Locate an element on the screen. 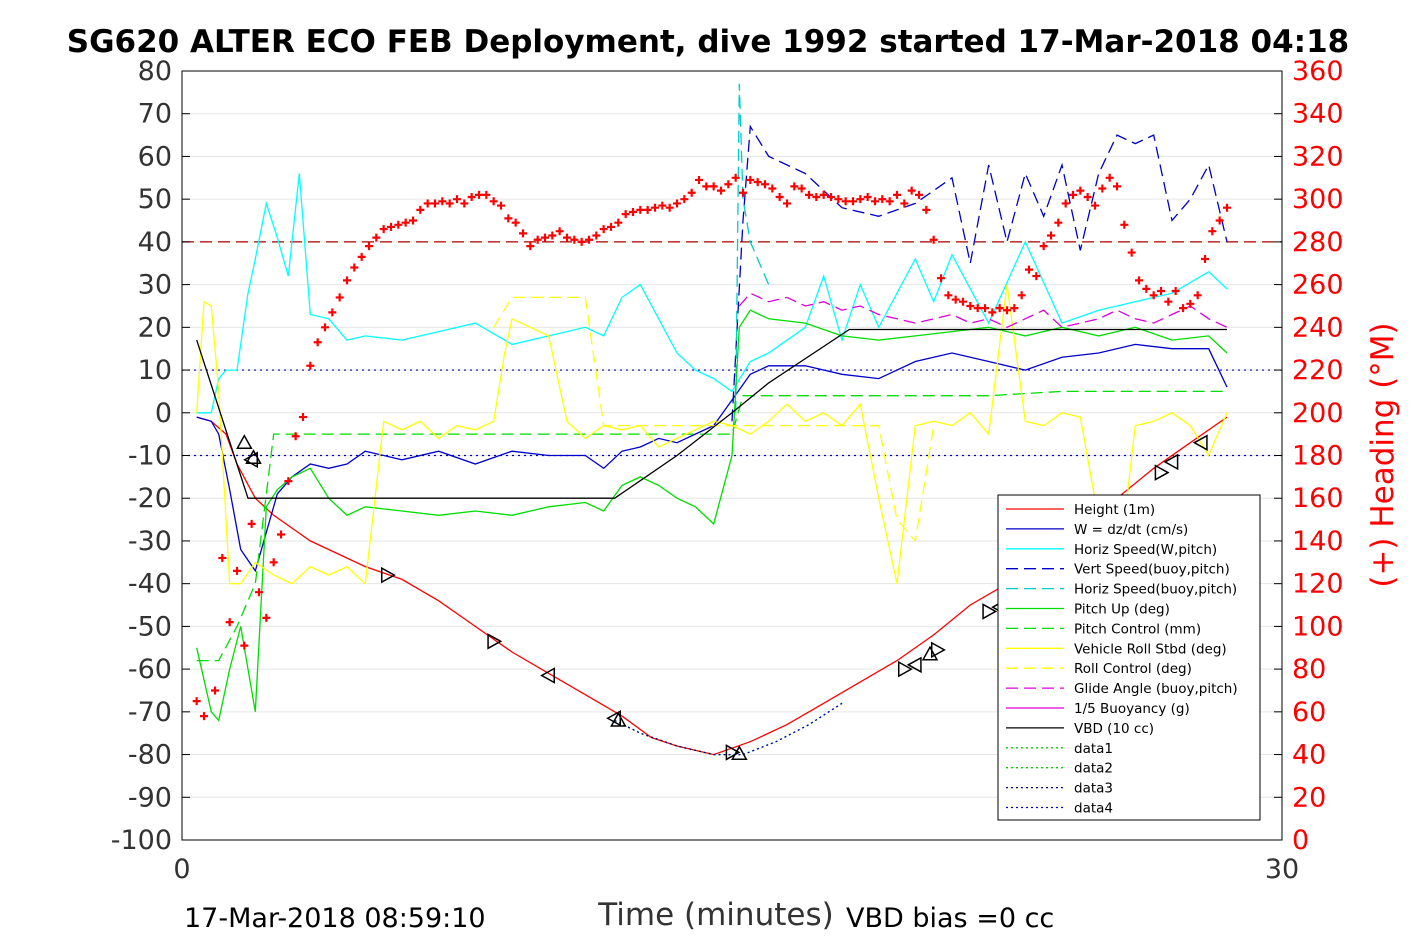 The height and width of the screenshot is (945, 1417). y-tick-label: 30 is located at coordinates (155, 285).